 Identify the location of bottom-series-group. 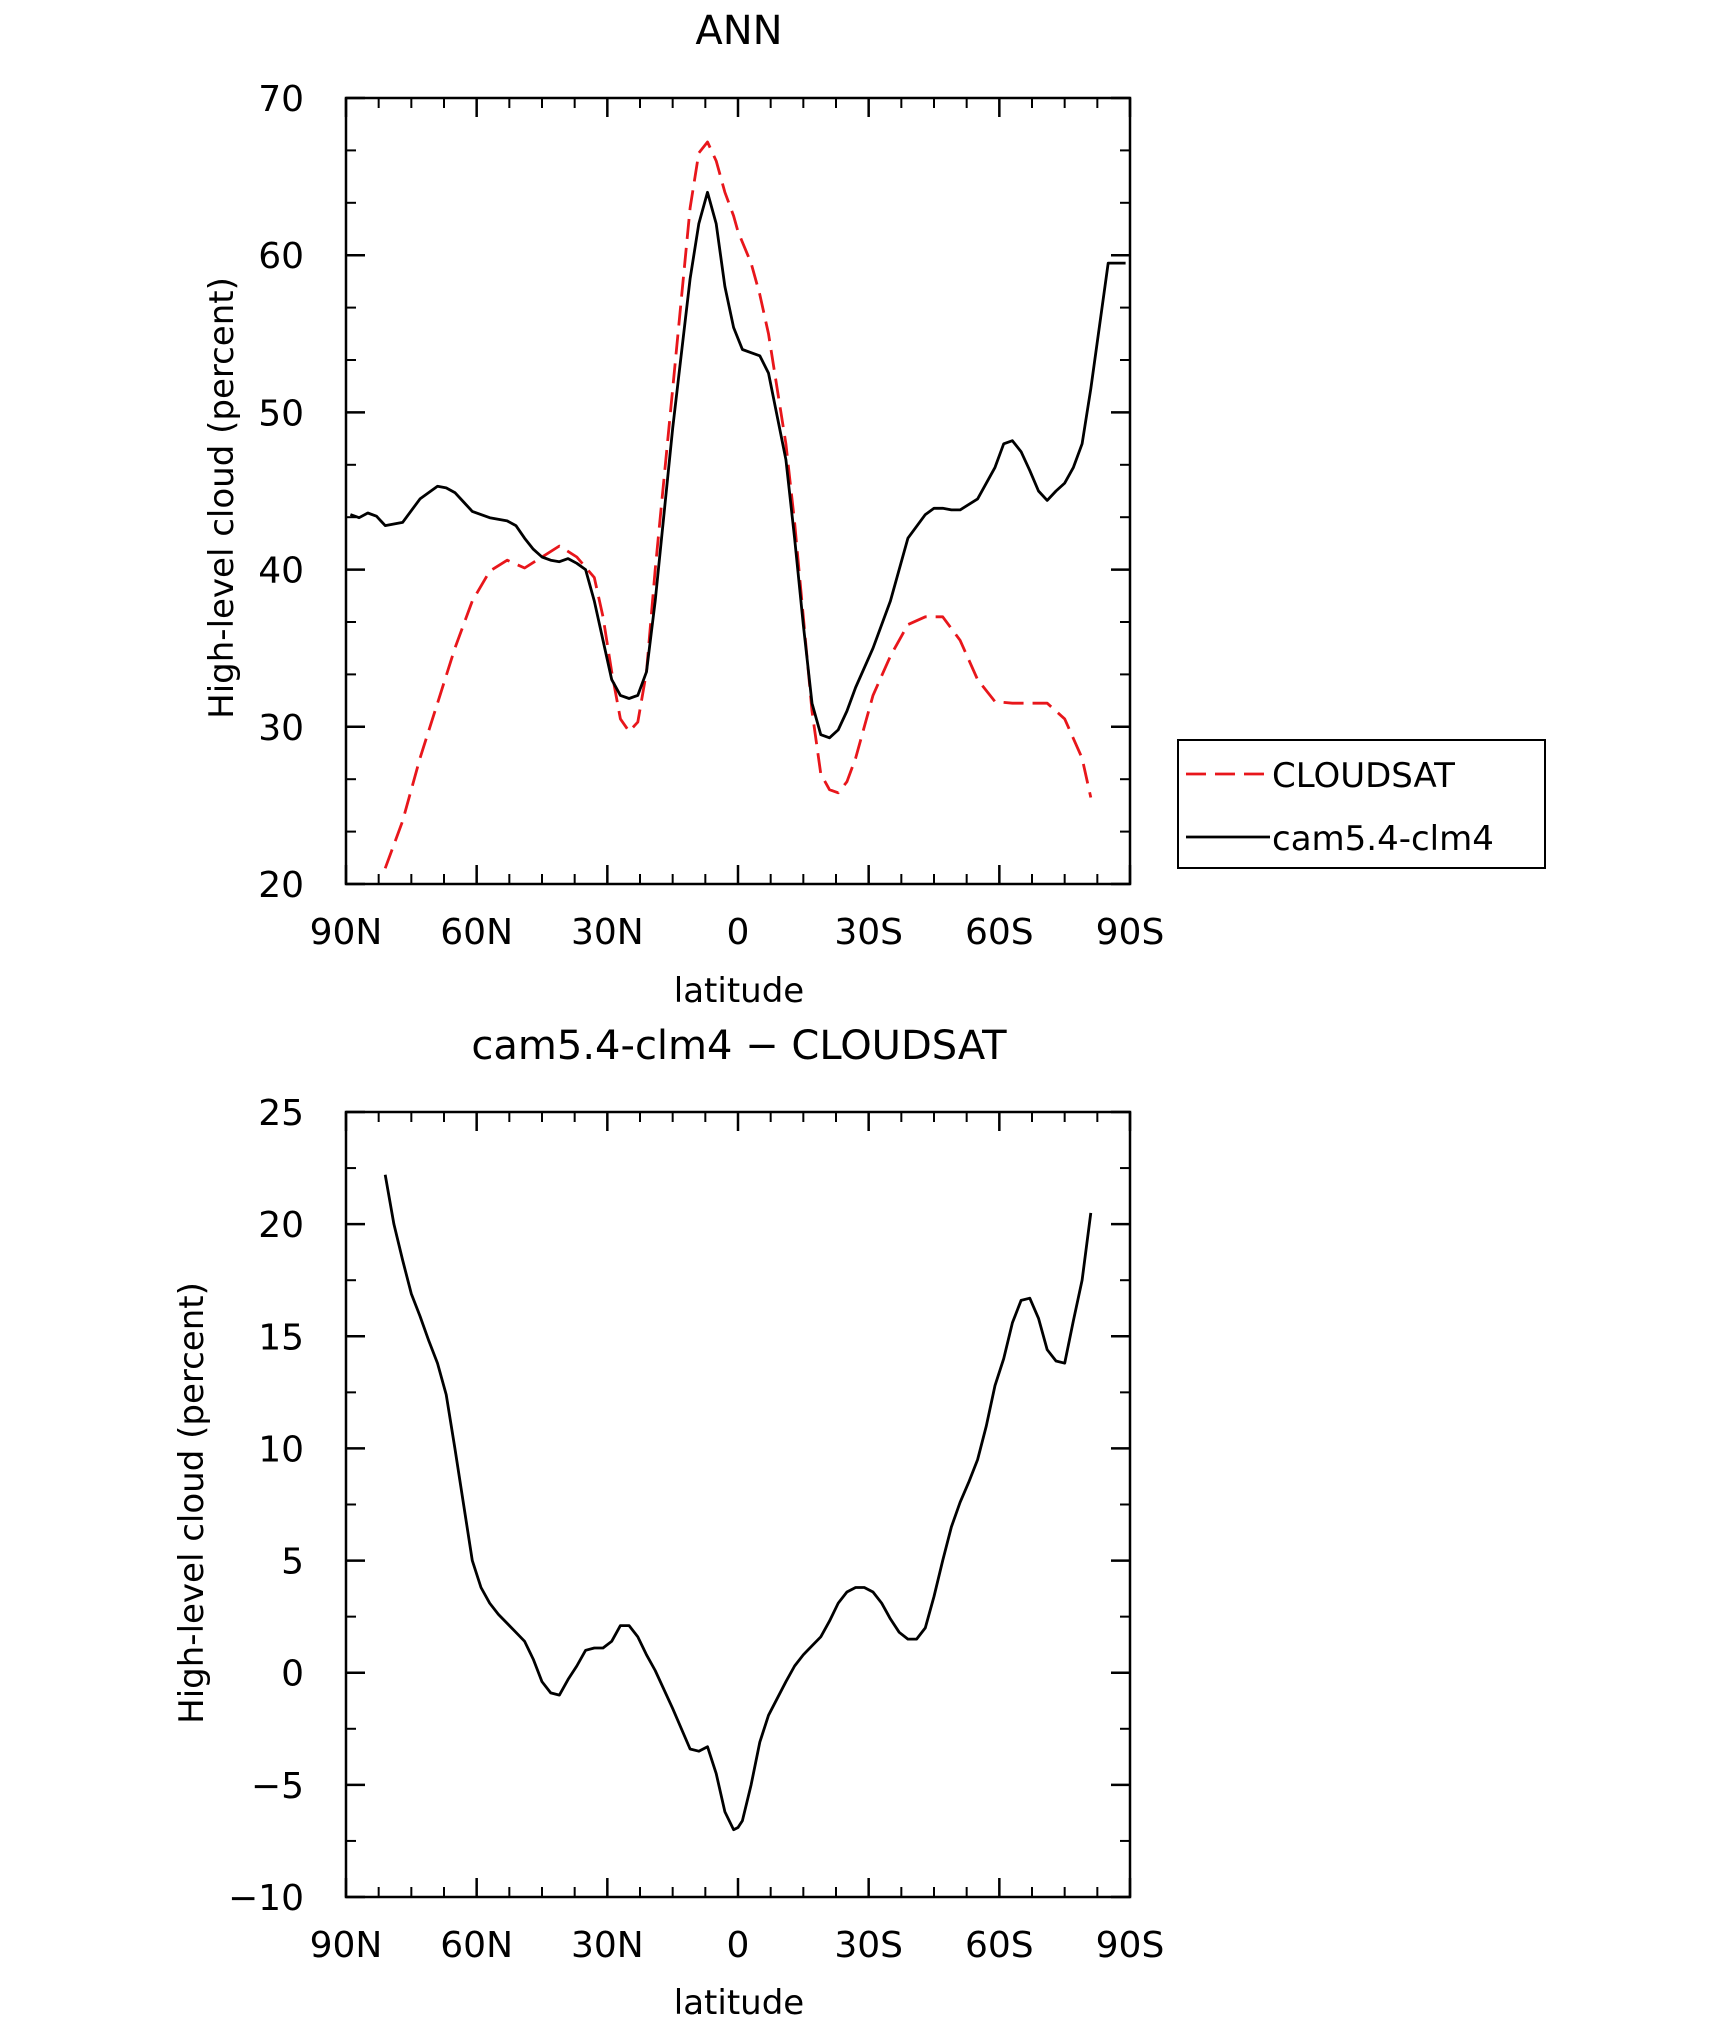
(738, 1503).